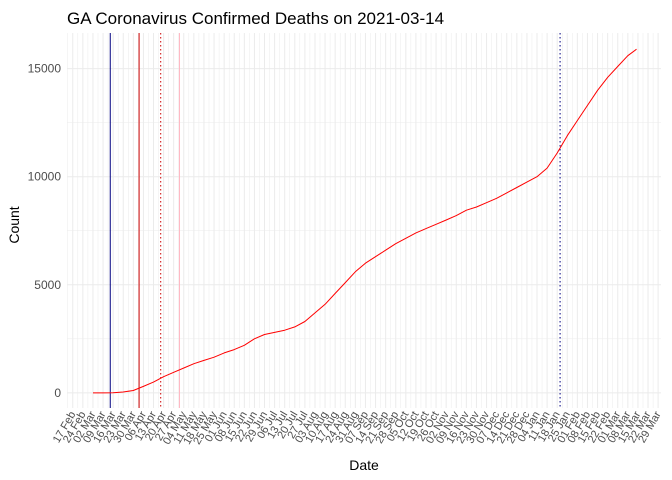 Image resolution: width=672 pixels, height=480 pixels. Describe the element at coordinates (45, 177) in the screenshot. I see `y-tick-label: 10000` at that location.